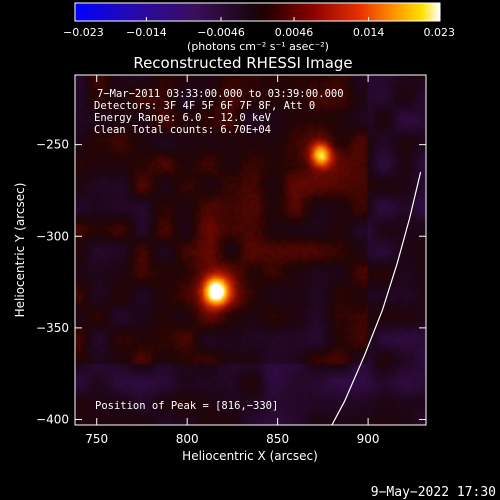  Describe the element at coordinates (146, 32) in the screenshot. I see `colorbar-tick-label: −0.014` at that location.